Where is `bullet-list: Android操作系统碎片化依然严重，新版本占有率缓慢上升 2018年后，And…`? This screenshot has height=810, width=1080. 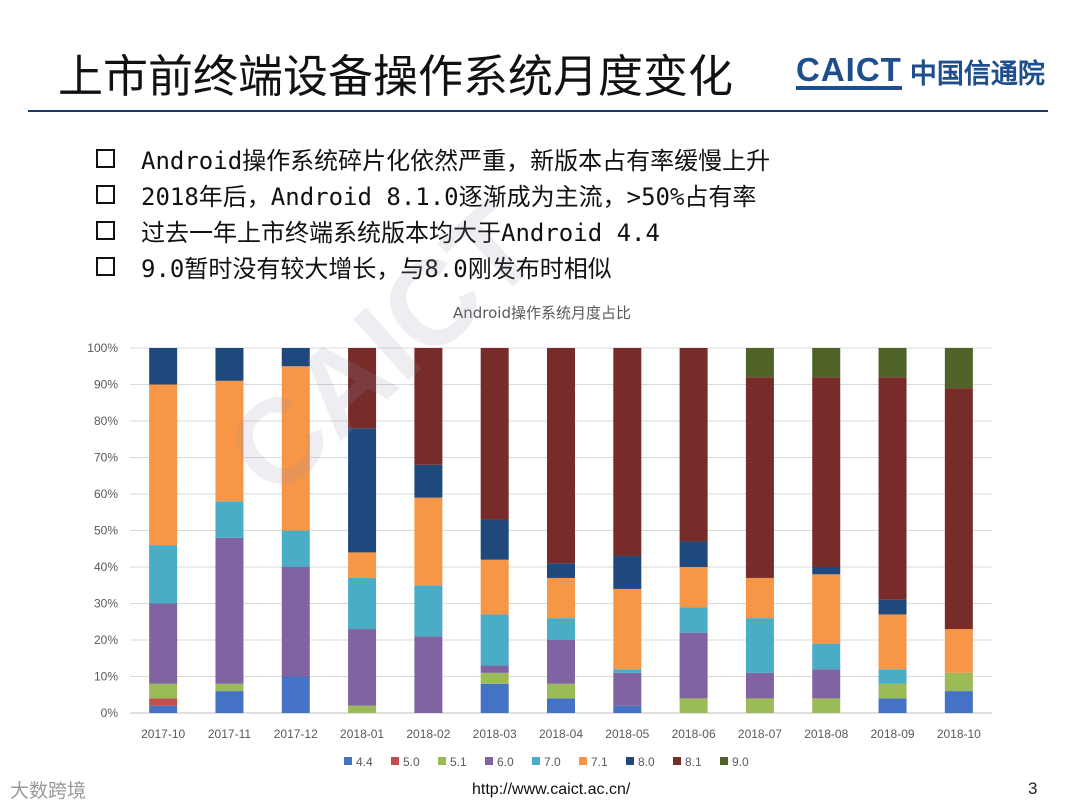
bullet-list: Android操作系统碎片化依然严重，新版本占有率缓慢上升 2018年后，And… is located at coordinates (433, 212).